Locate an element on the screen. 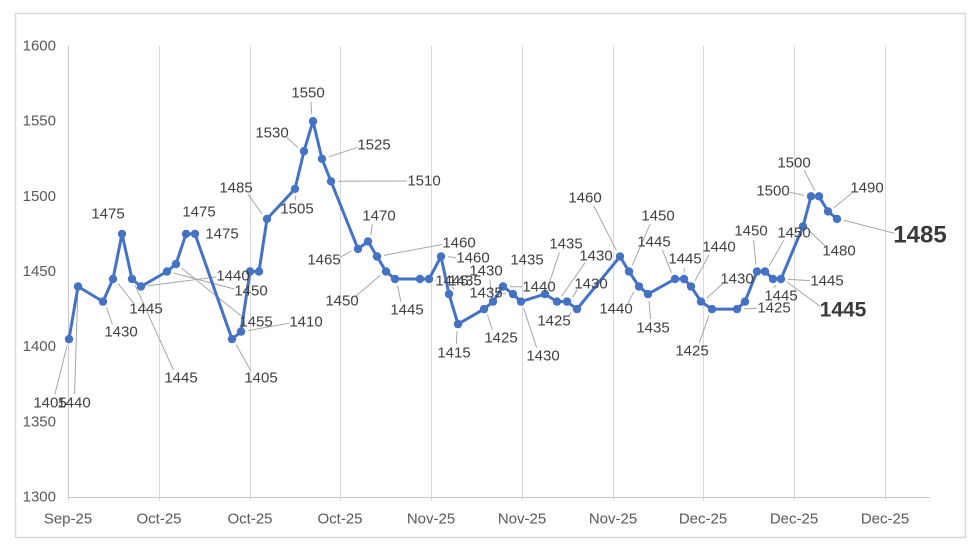  y-tick-label: 1300 is located at coordinates (39, 497).